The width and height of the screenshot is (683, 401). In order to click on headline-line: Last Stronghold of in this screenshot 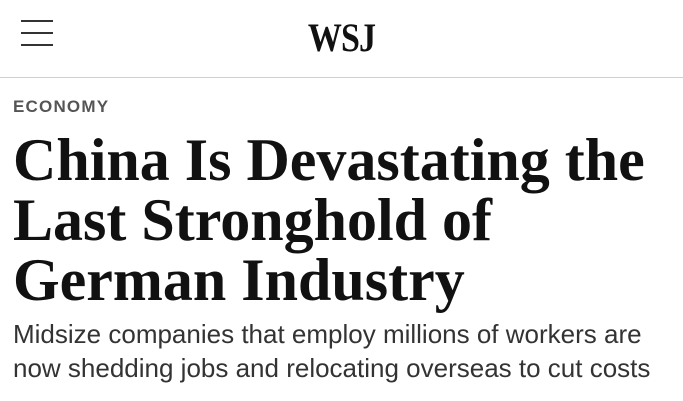, I will do `click(253, 220)`.